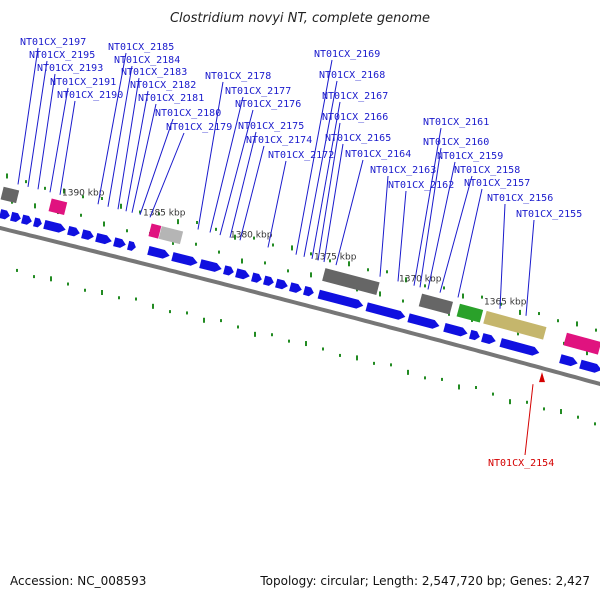  I want to click on highlight-label-line, so click(529, 420).